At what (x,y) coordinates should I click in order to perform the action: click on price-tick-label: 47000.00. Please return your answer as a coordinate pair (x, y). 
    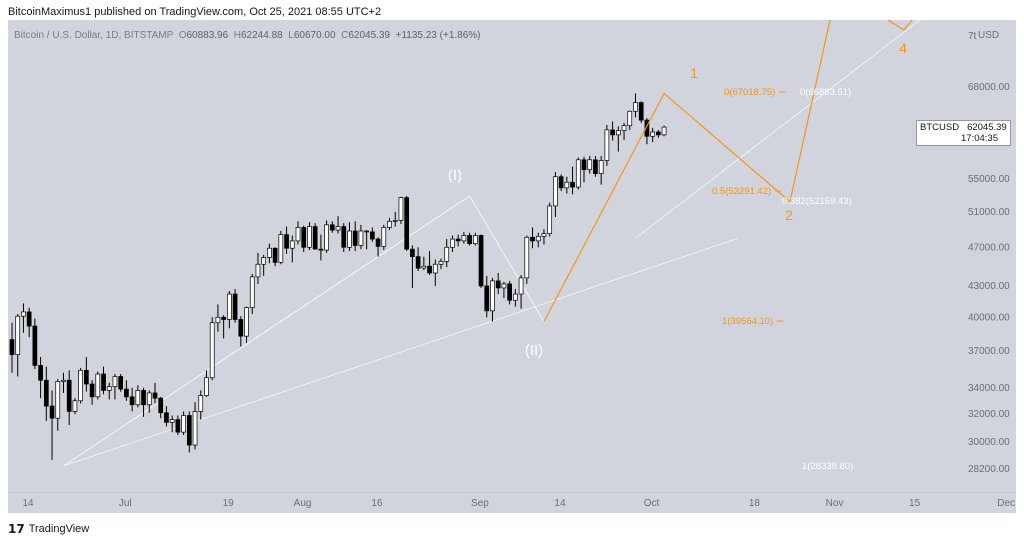
    Looking at the image, I should click on (989, 247).